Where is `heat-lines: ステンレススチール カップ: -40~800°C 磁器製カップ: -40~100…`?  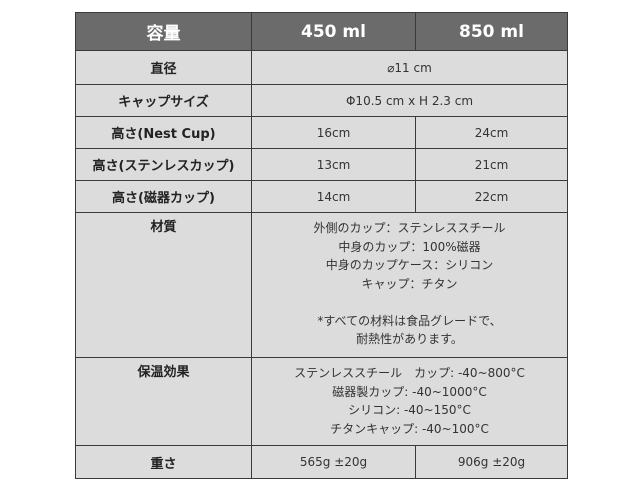
heat-lines: ステンレススチール カップ: -40~800°C 磁器製カップ: -40~100… is located at coordinates (409, 401).